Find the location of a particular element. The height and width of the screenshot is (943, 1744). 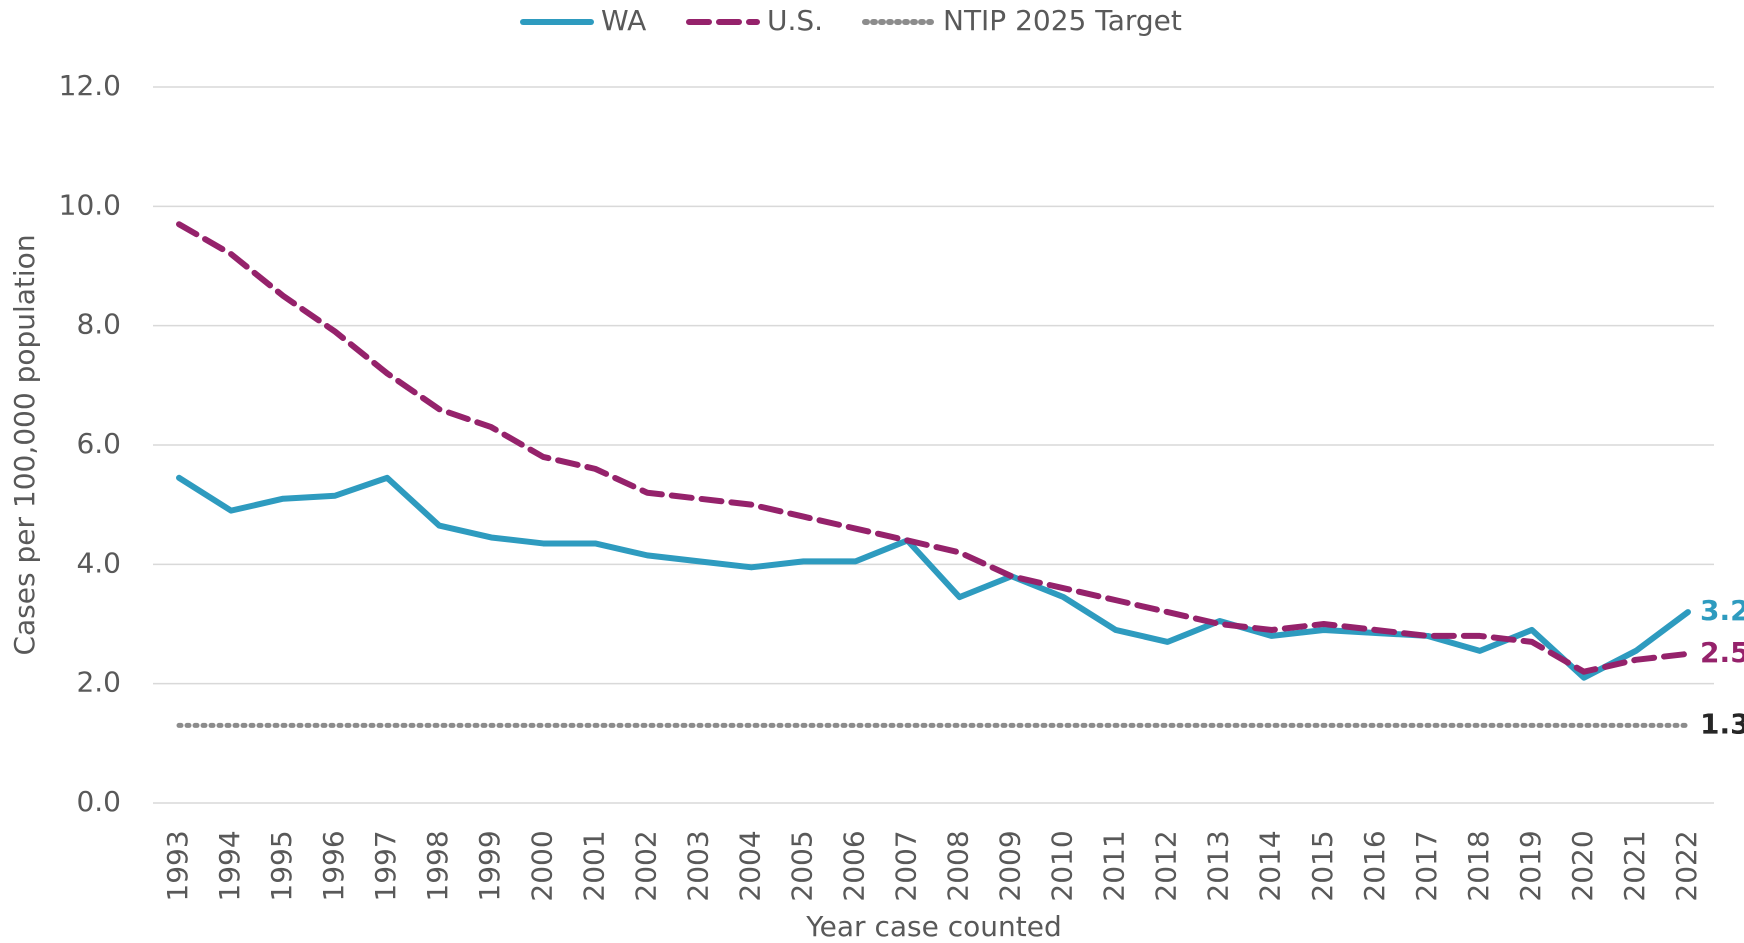

x-tick-label: 1998 is located at coordinates (437, 865).